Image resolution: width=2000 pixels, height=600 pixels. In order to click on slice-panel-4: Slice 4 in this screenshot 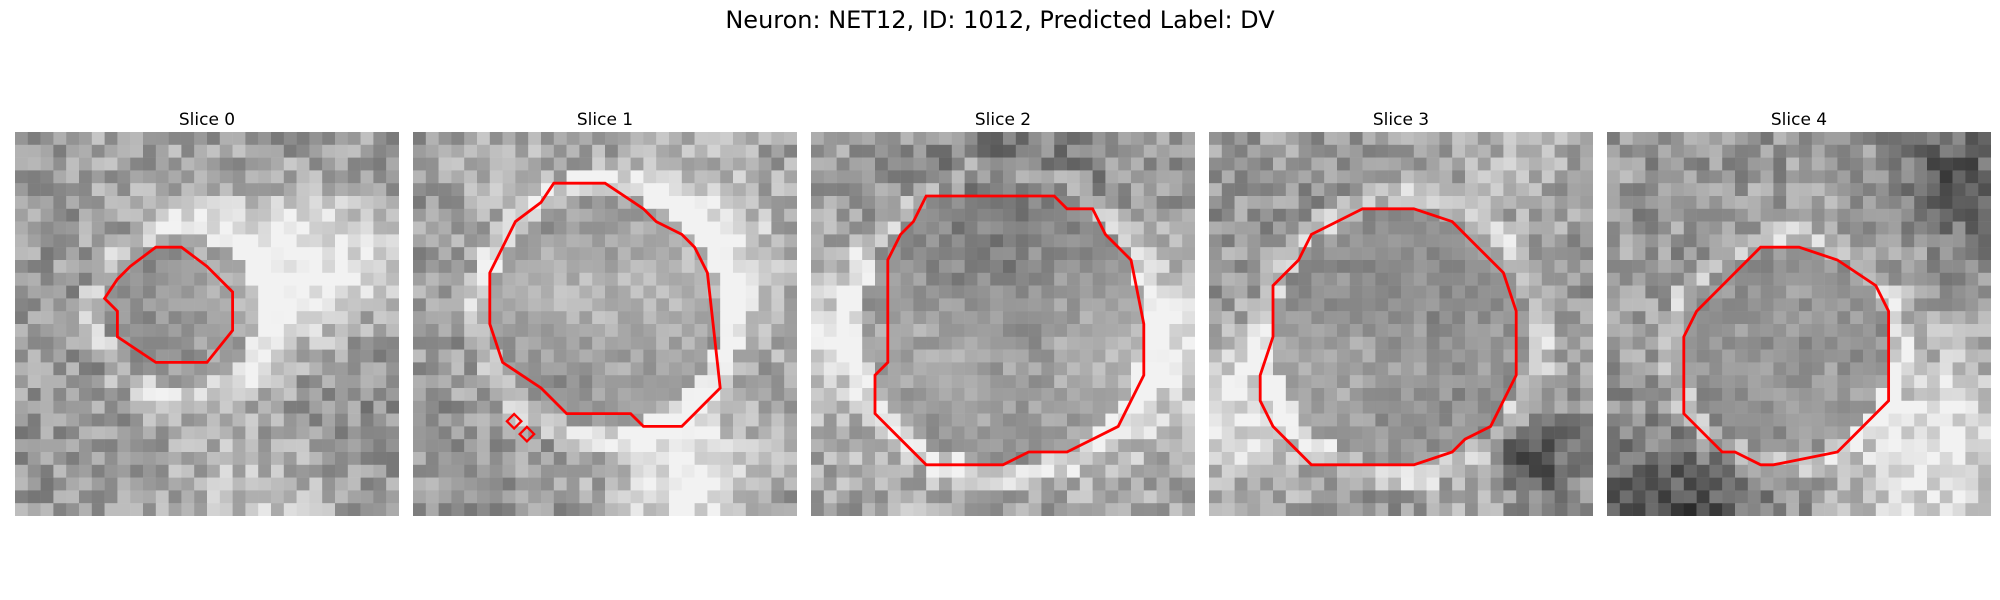, I will do `click(1799, 312)`.